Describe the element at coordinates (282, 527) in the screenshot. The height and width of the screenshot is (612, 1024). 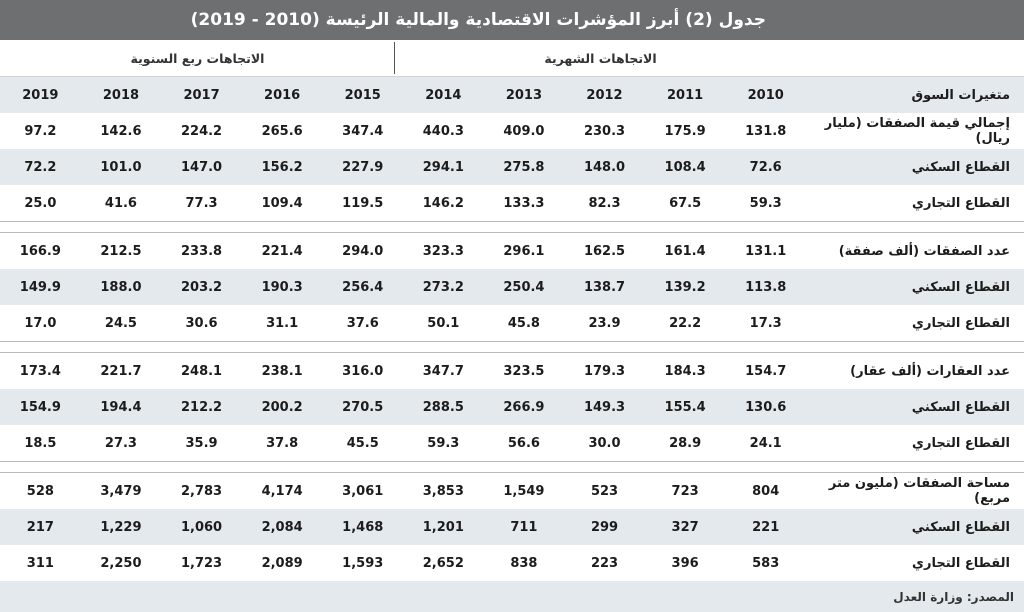
I see `table-cell: 2,084` at that location.